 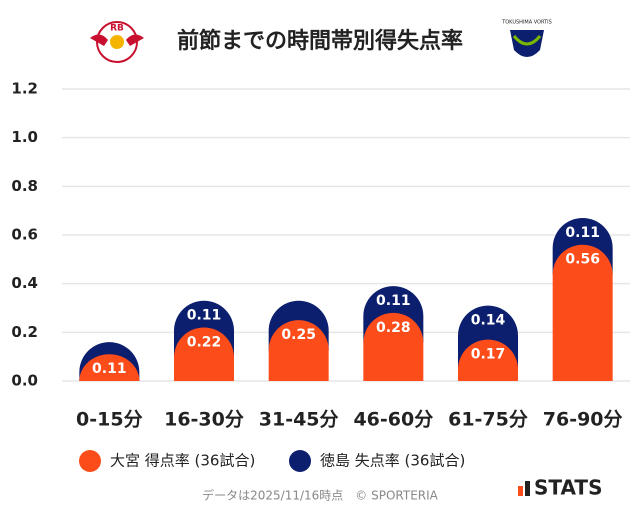 What do you see at coordinates (182, 461) in the screenshot?
I see `legend-label: 大宮 得点率 (36試合)` at bounding box center [182, 461].